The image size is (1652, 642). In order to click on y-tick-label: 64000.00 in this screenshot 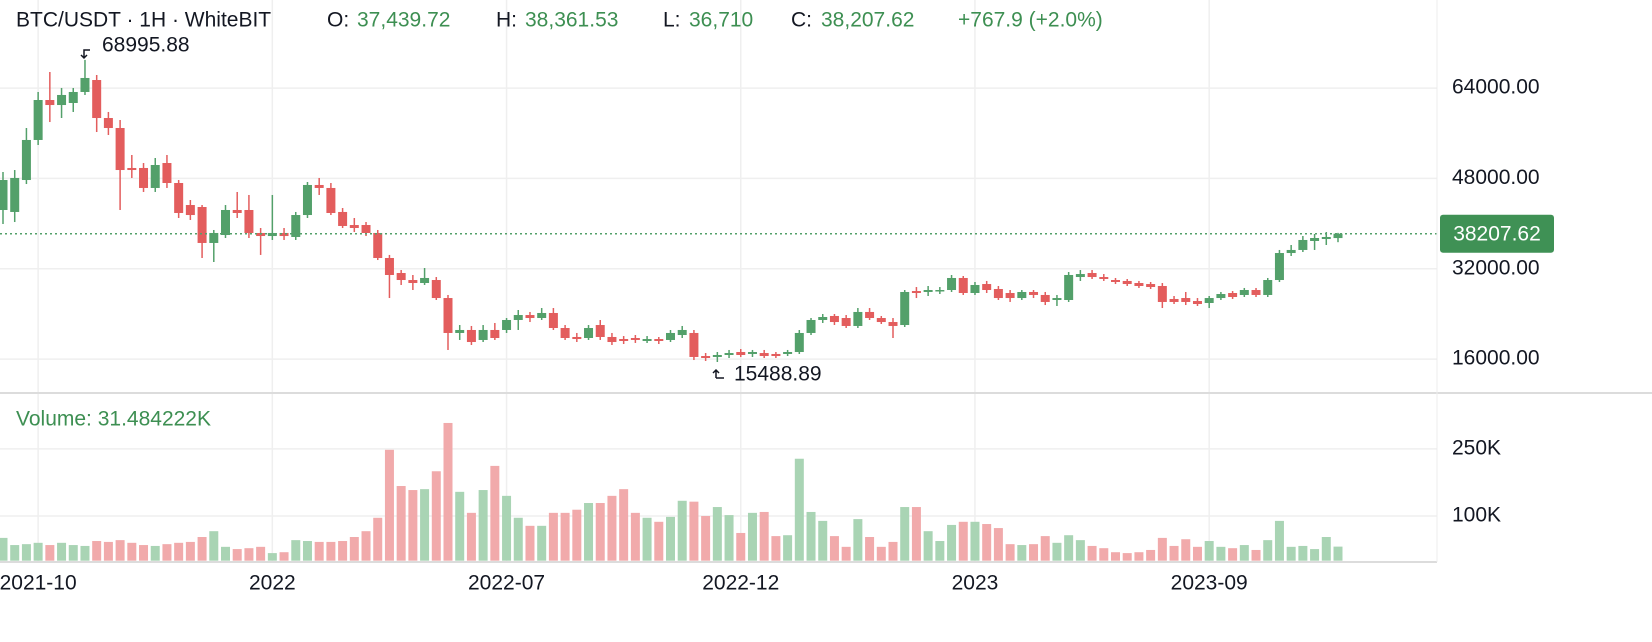, I will do `click(1496, 87)`.